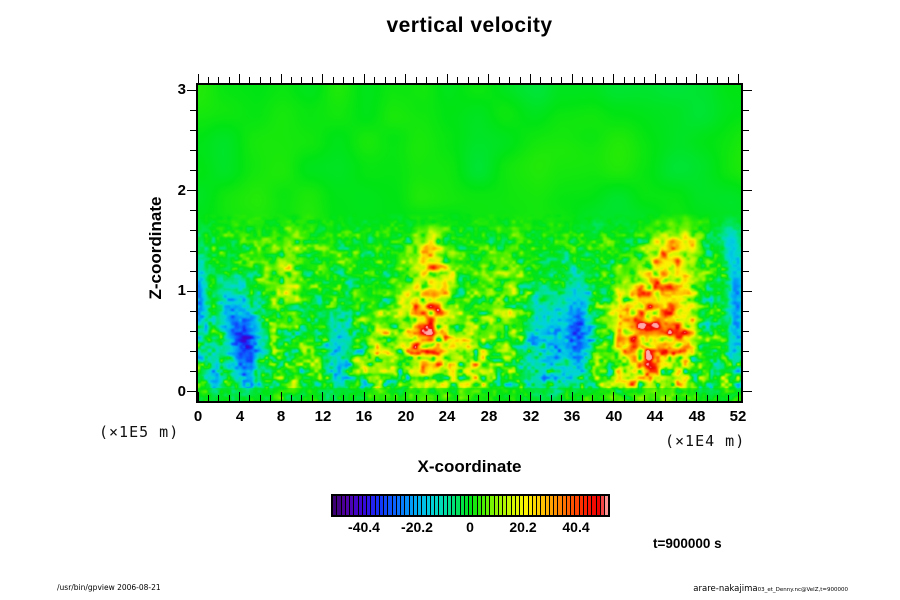 This screenshot has height=600, width=900. What do you see at coordinates (572, 416) in the screenshot?
I see `x-tick-label: 36` at bounding box center [572, 416].